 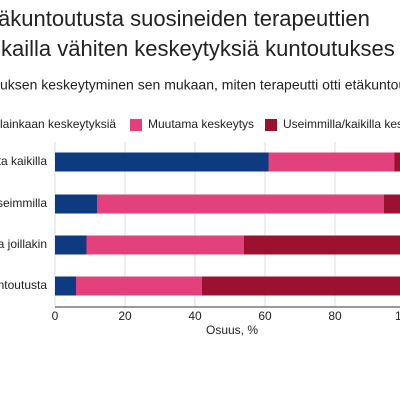 I want to click on y-tick-label: seimmilla, so click(x=23, y=203).